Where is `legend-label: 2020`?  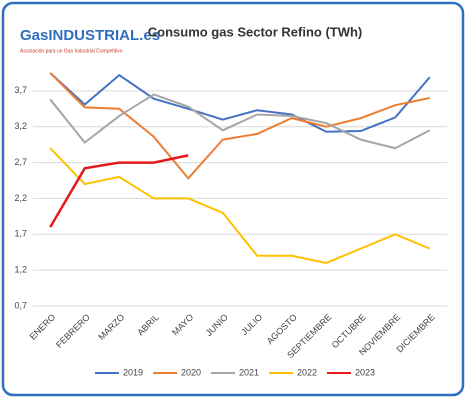
legend-label: 2020 is located at coordinates (191, 372).